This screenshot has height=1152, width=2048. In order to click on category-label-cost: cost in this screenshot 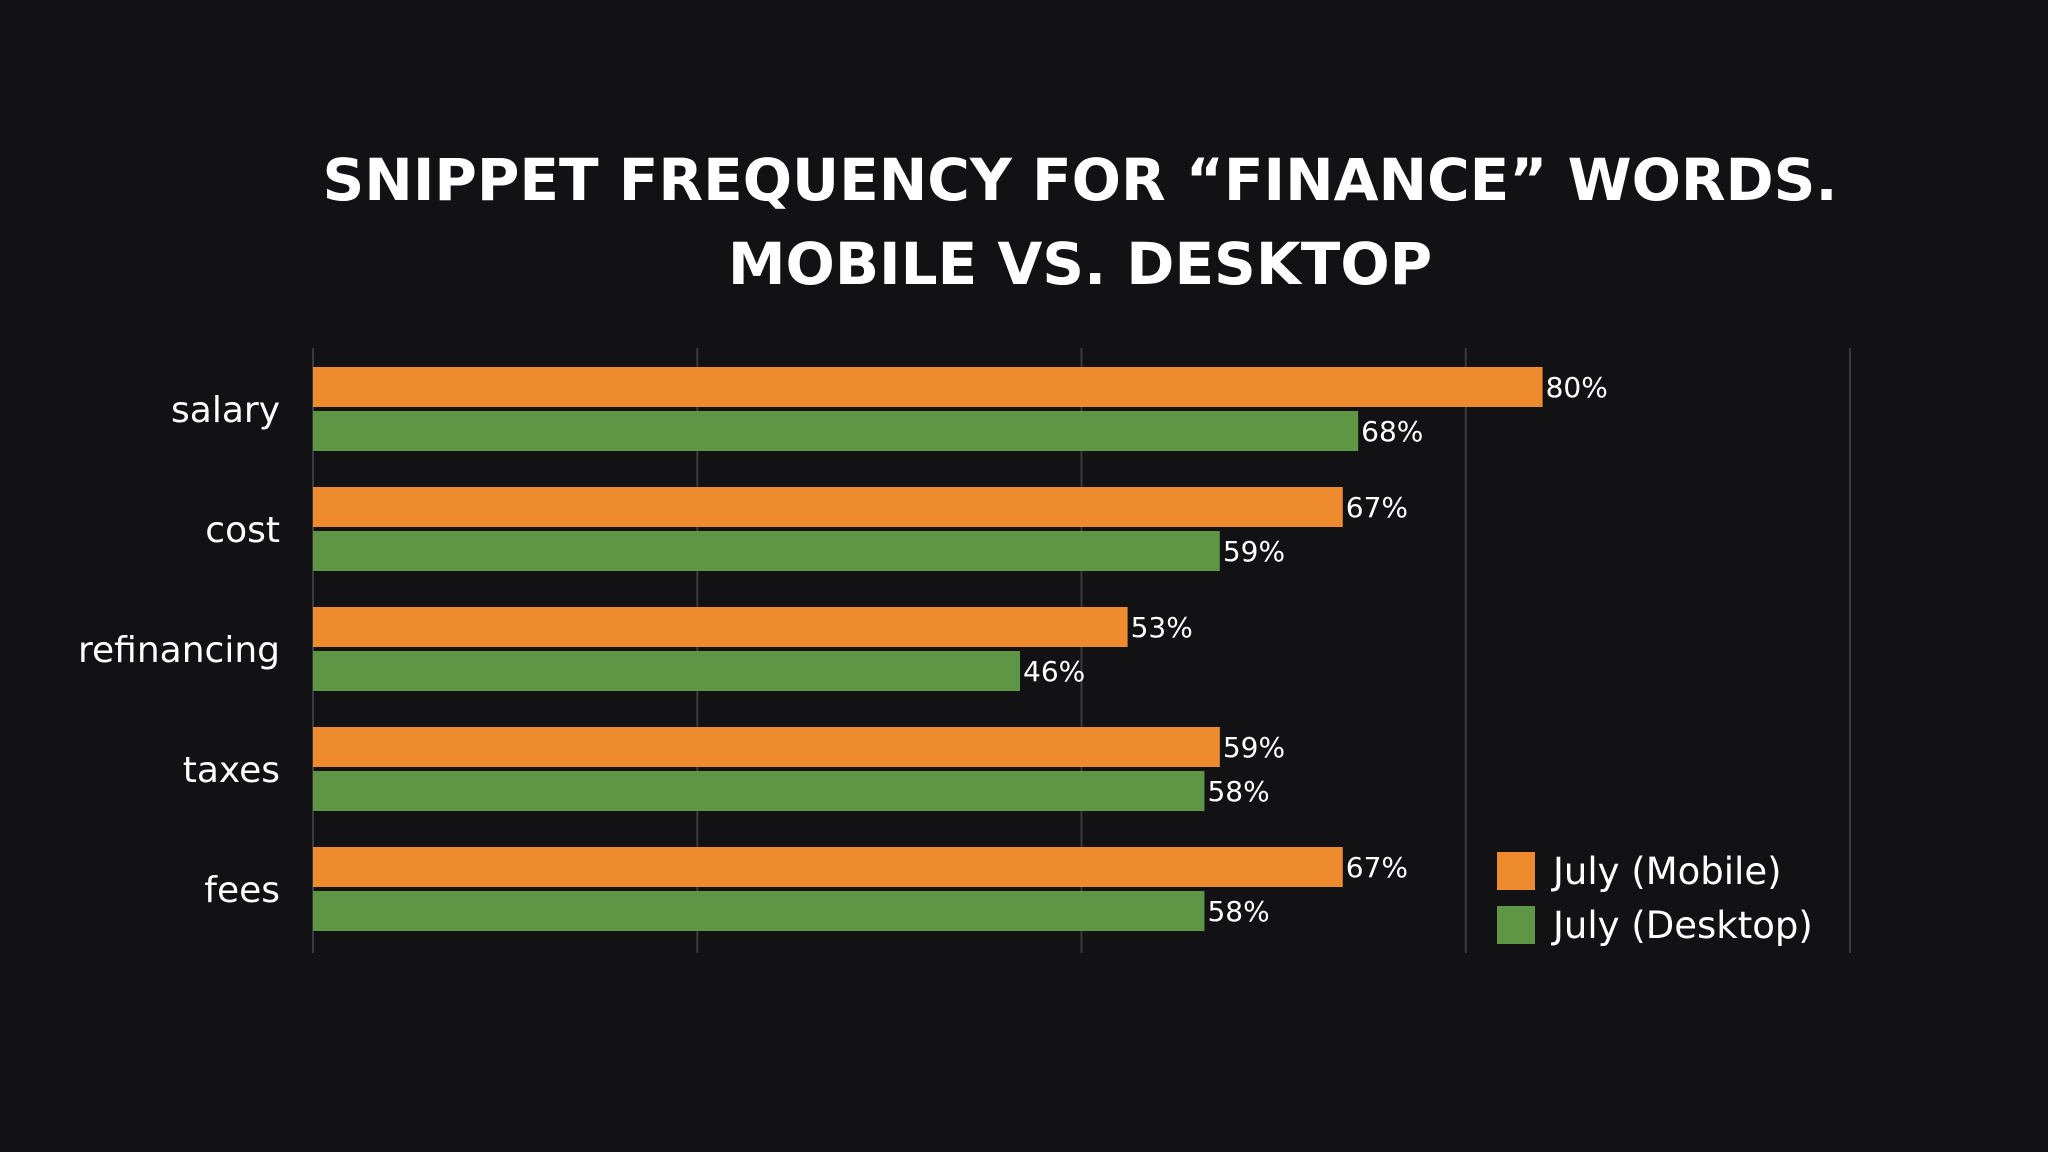, I will do `click(242, 530)`.